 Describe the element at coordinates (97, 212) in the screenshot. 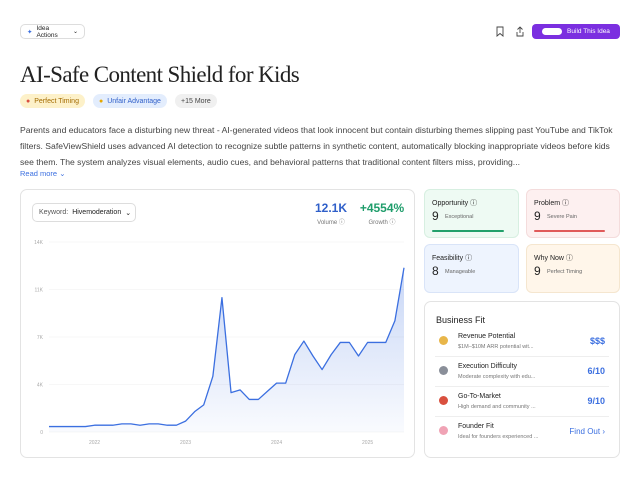

I see `keyword: Hivemoderation` at that location.